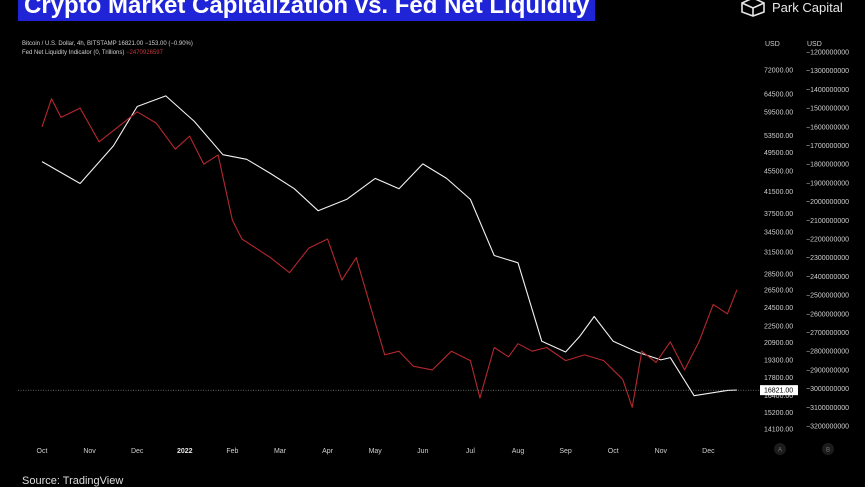 This screenshot has height=487, width=865. I want to click on x-axis-tick: Jun, so click(422, 451).